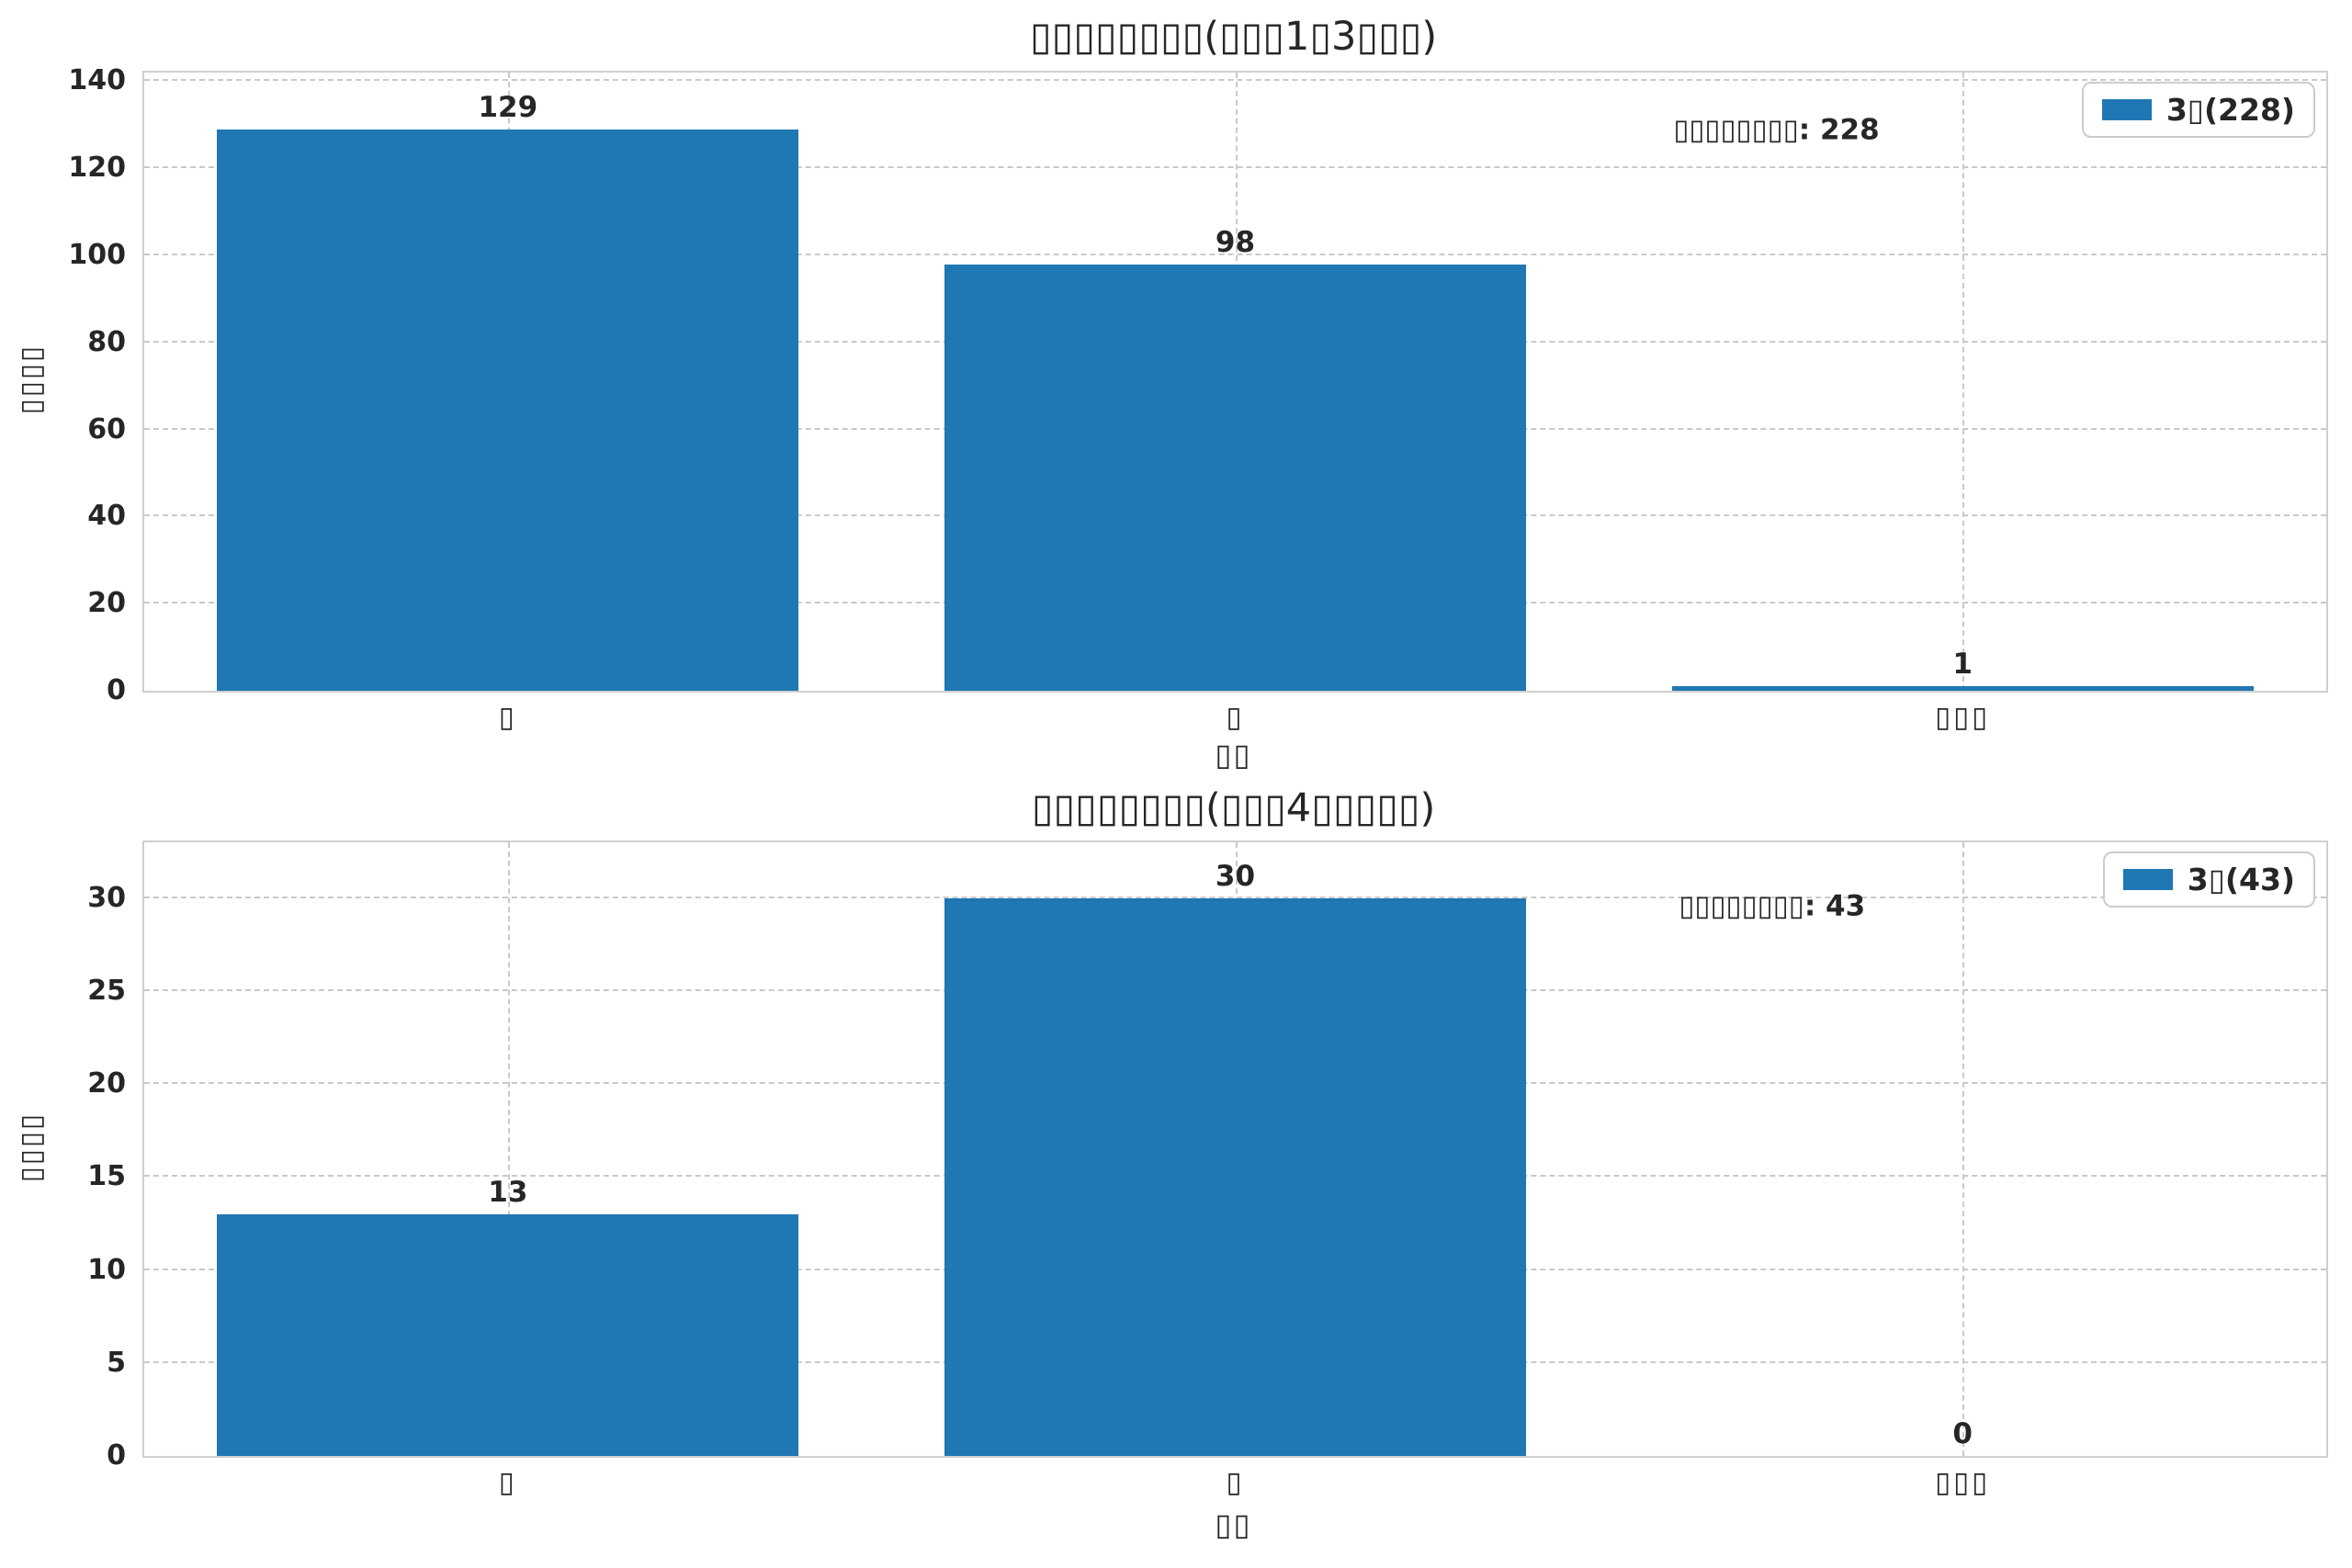 The width and height of the screenshot is (2352, 1568). I want to click on legend-label: 3▯(43), so click(2241, 879).